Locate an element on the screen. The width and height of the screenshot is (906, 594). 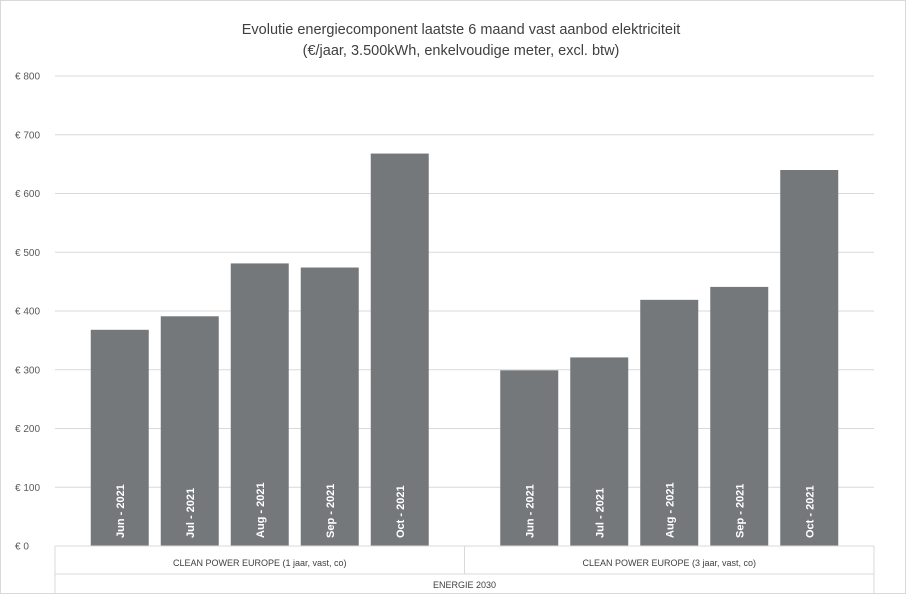
y-tick-label: € 500 is located at coordinates (27, 253).